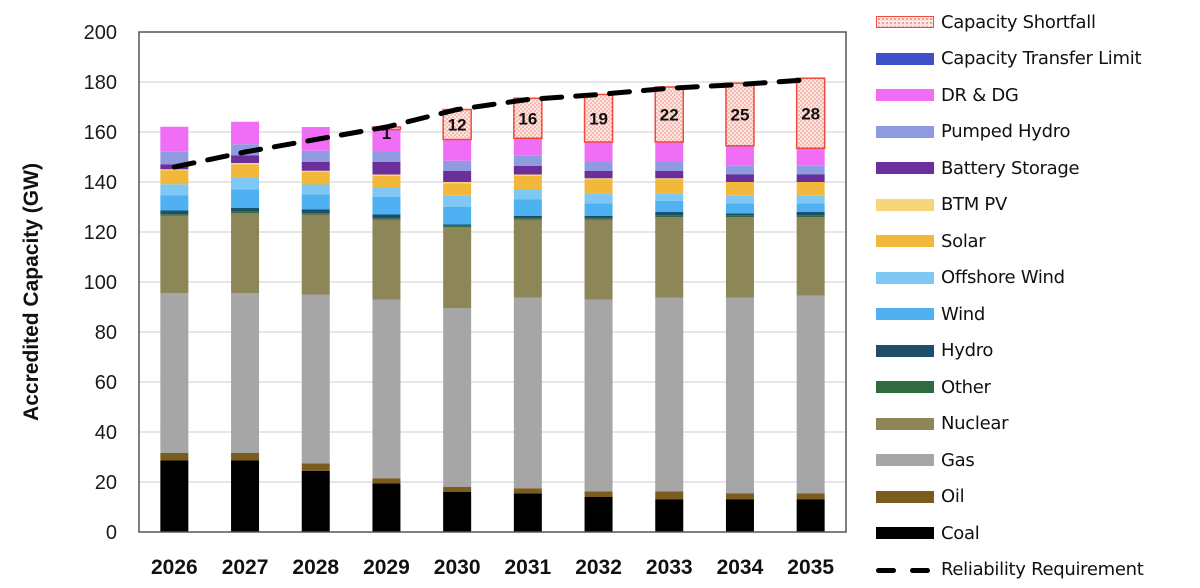 The height and width of the screenshot is (588, 1200). What do you see at coordinates (1036, 168) in the screenshot?
I see `legend-item-battery-storage: Battery Storage` at bounding box center [1036, 168].